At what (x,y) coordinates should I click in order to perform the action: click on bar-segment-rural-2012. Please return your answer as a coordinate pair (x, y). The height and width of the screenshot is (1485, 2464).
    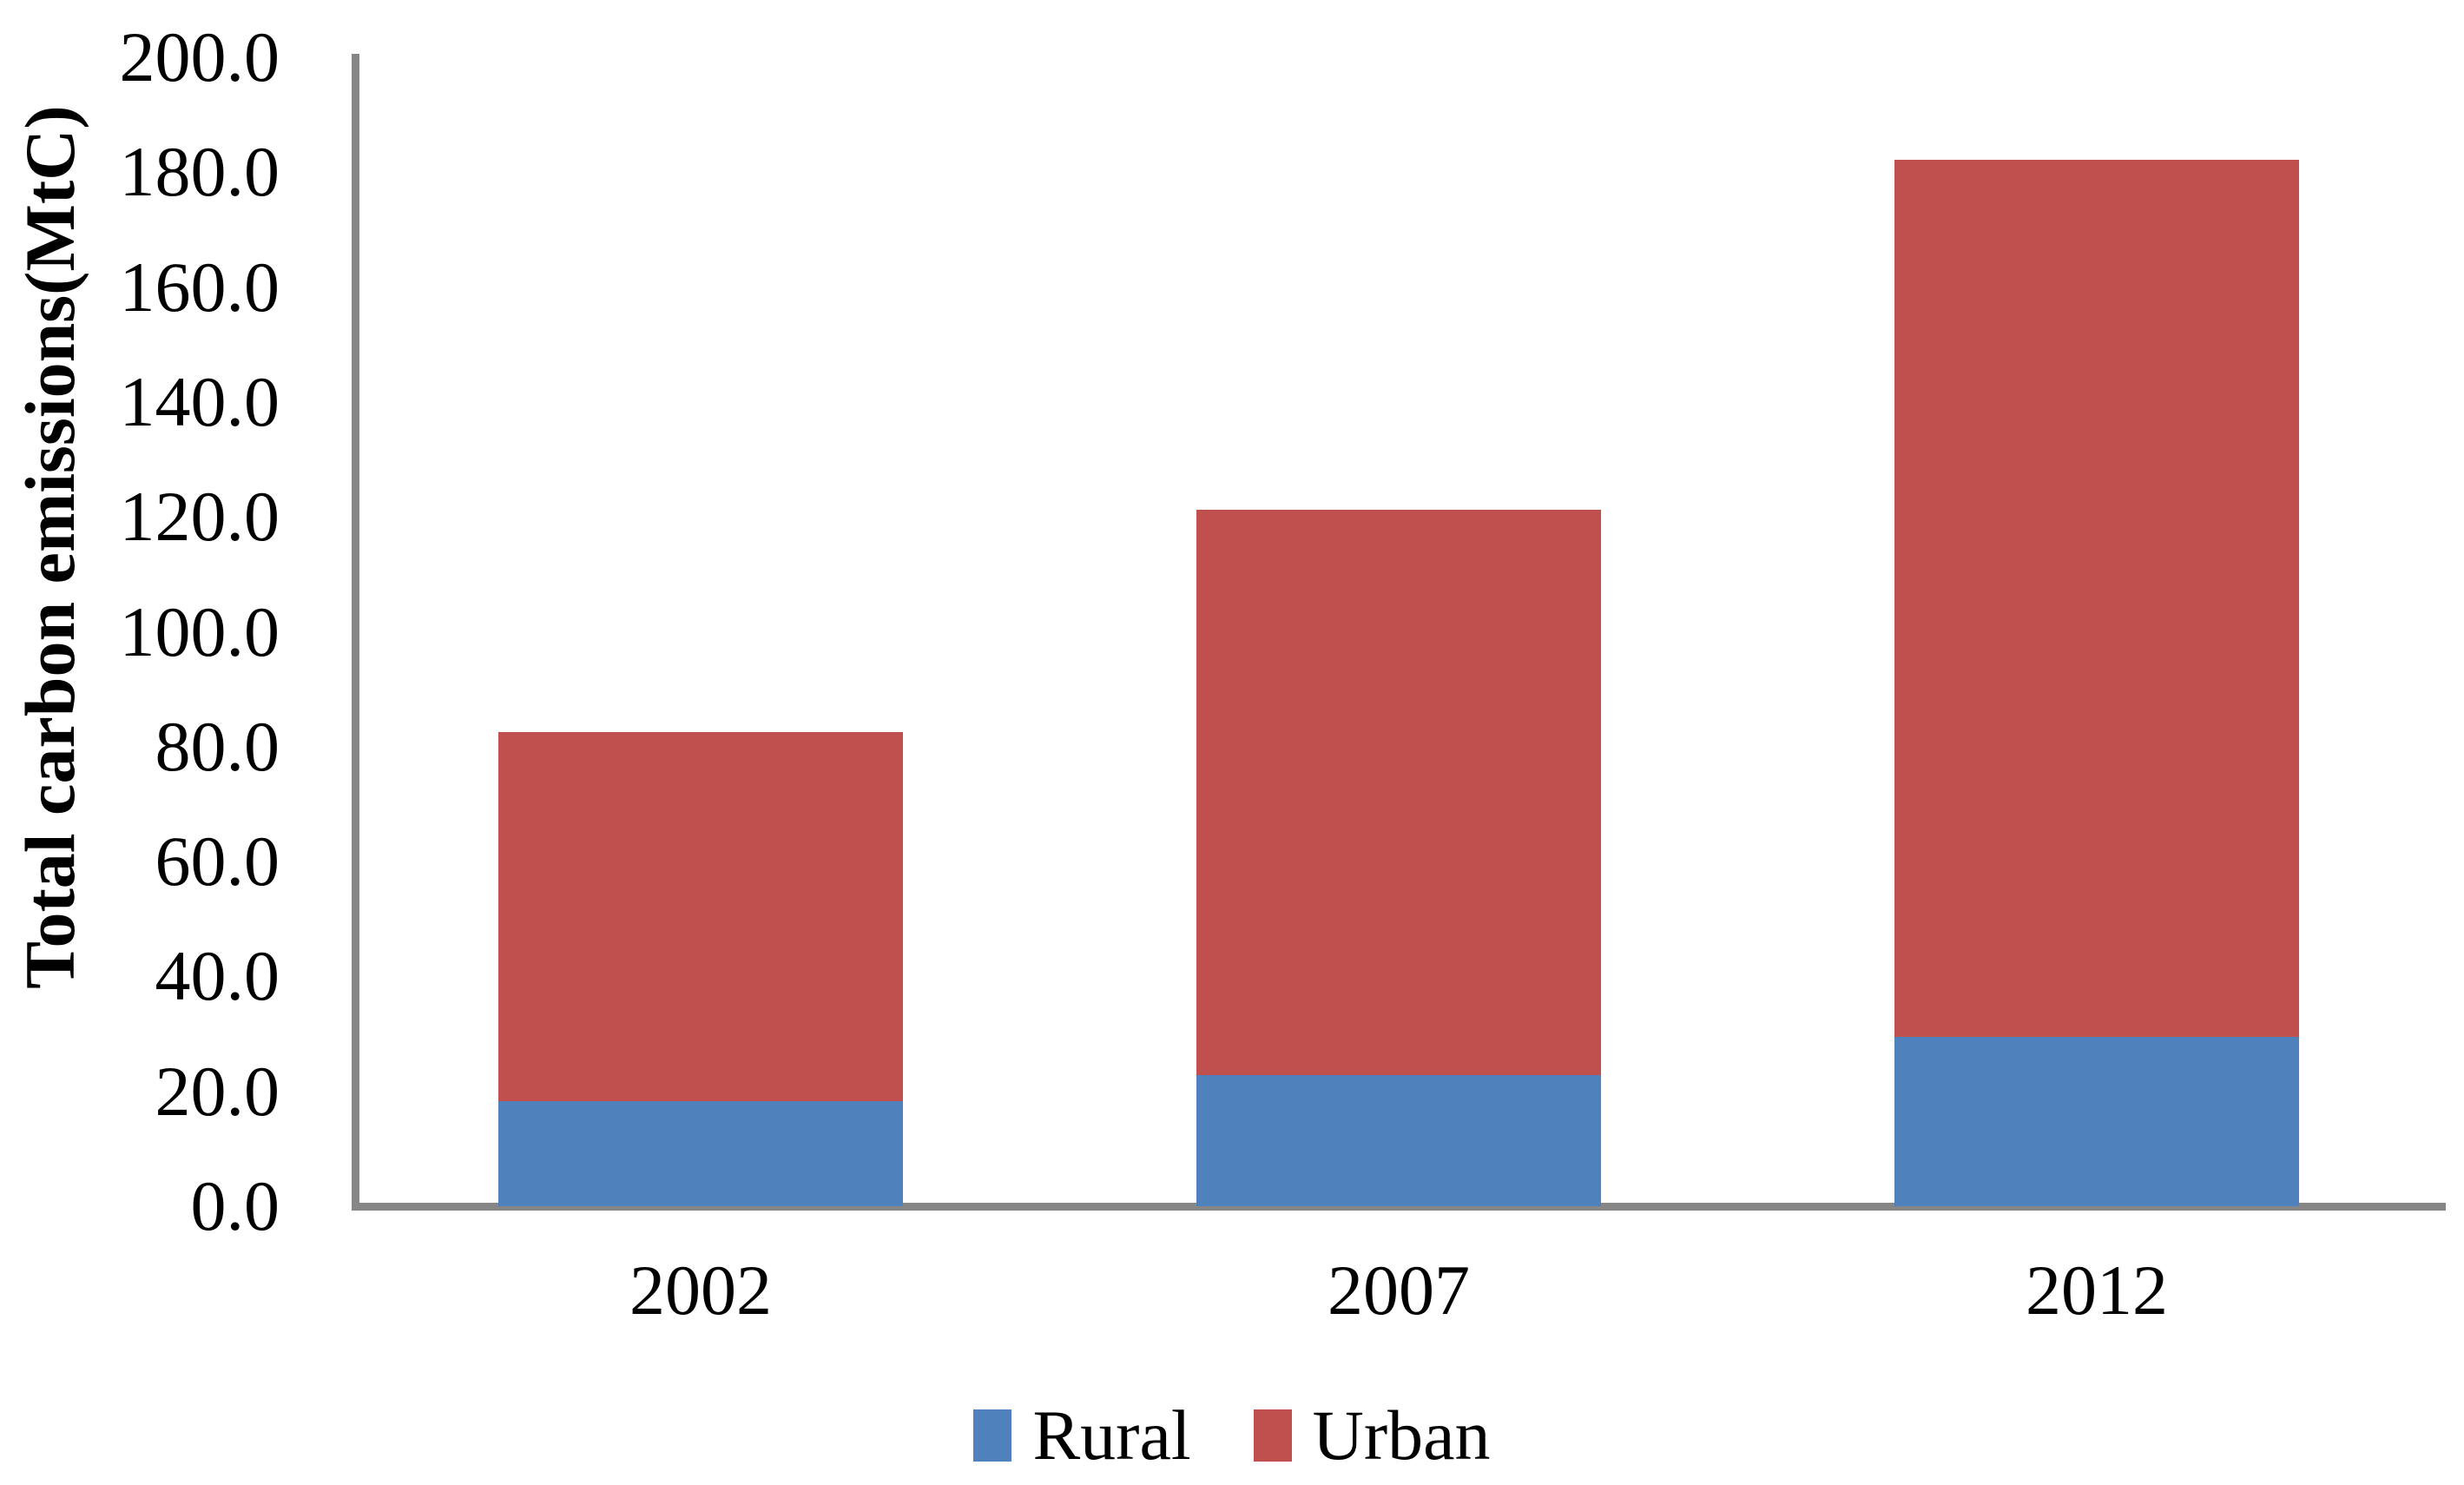
    Looking at the image, I should click on (2096, 1121).